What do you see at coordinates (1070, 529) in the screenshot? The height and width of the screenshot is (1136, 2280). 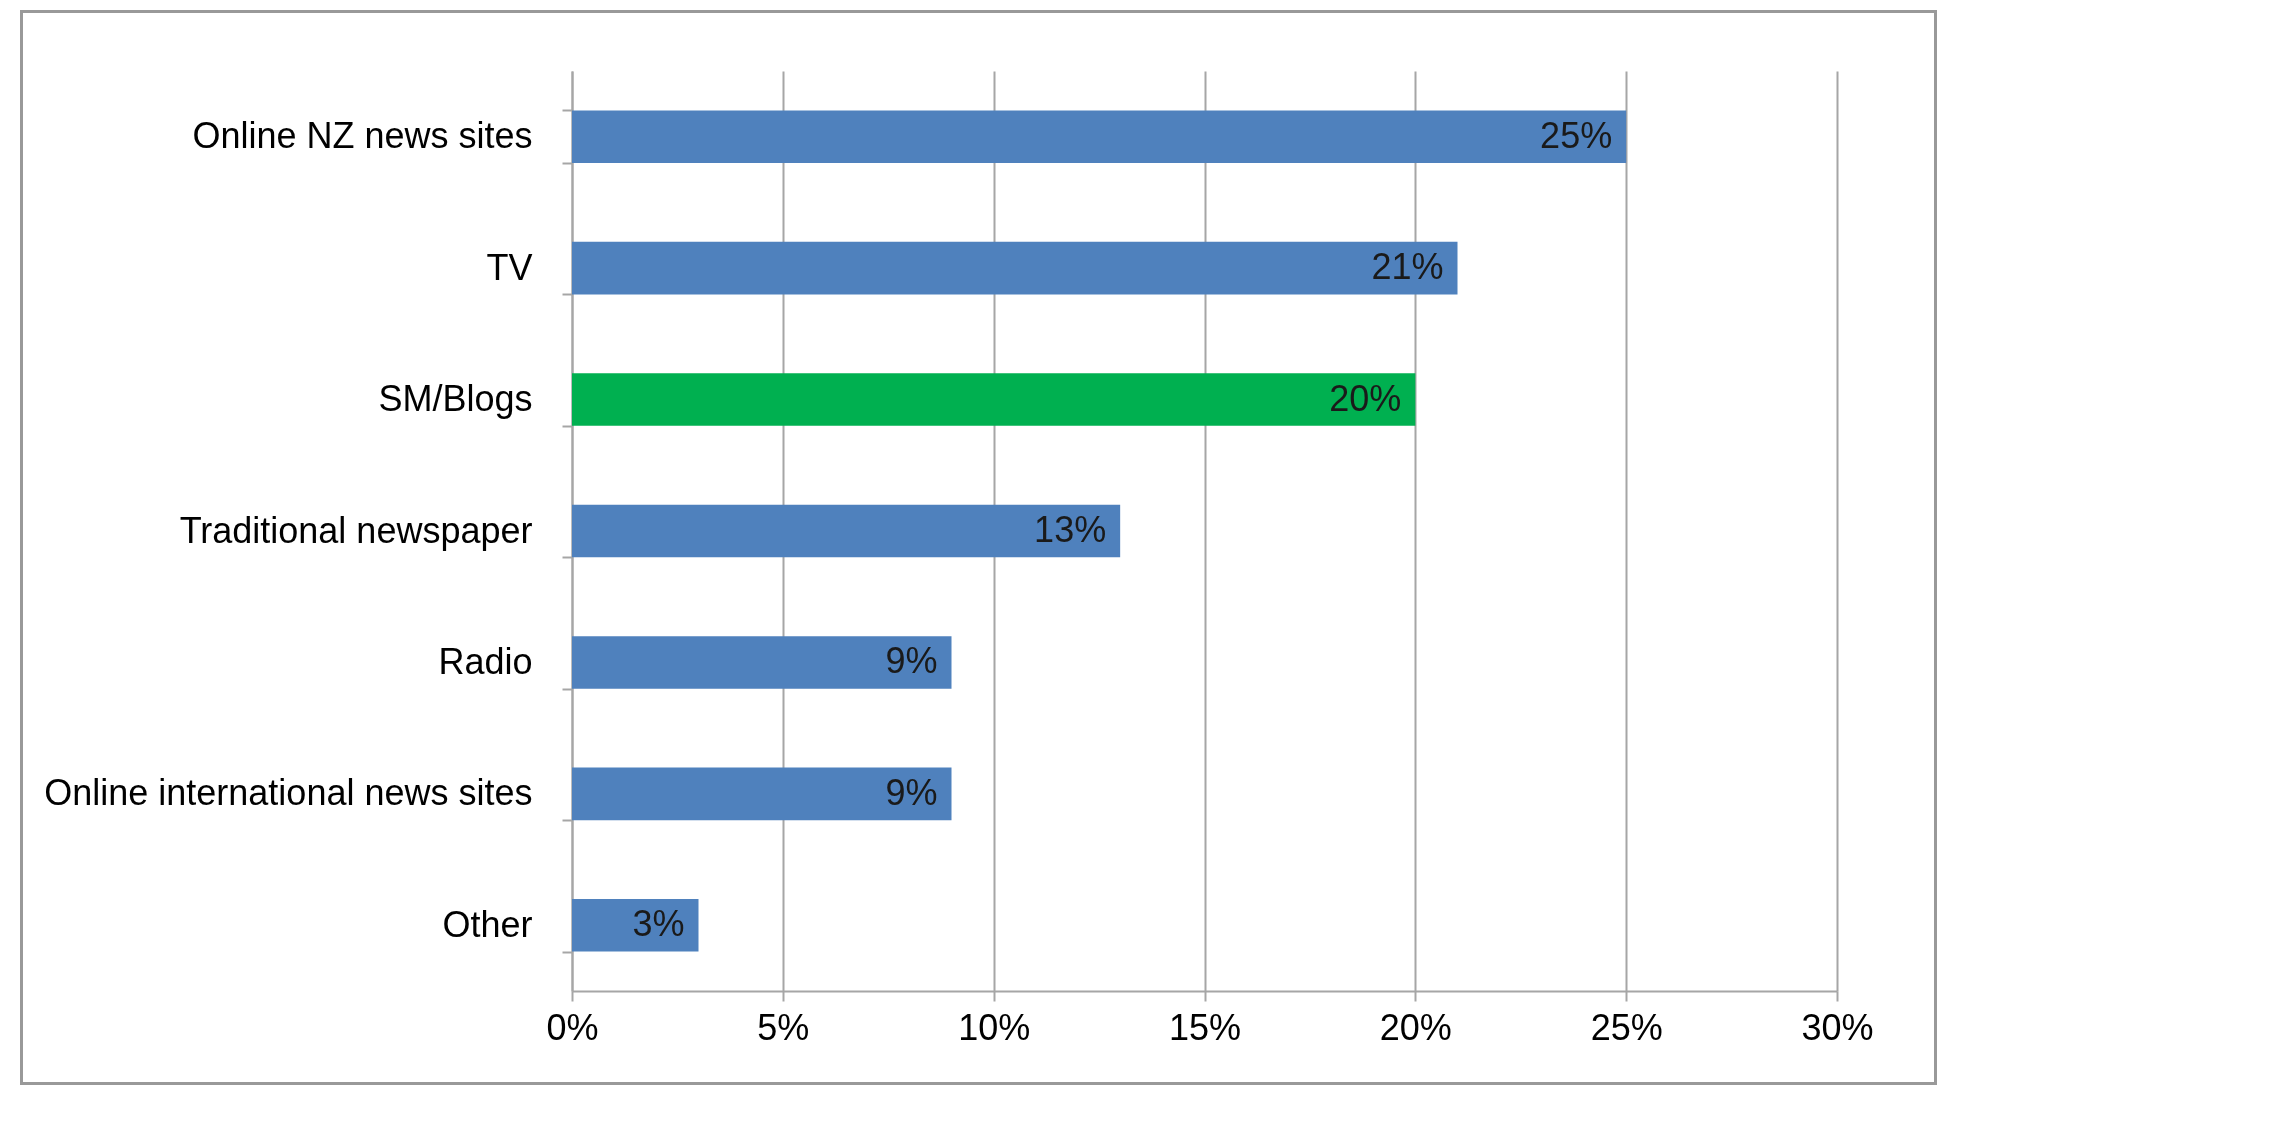 I see `data-label: 13%` at bounding box center [1070, 529].